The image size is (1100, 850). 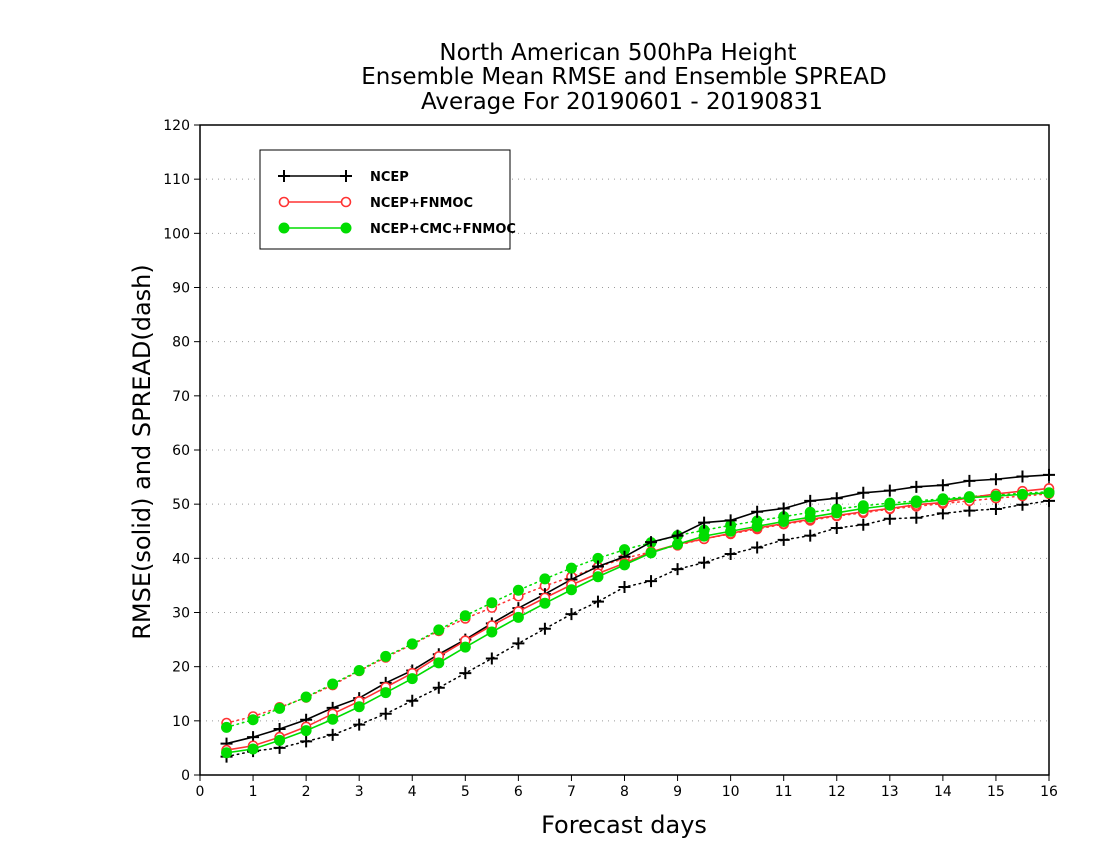 What do you see at coordinates (185, 776) in the screenshot?
I see `y-tick-label: 0` at bounding box center [185, 776].